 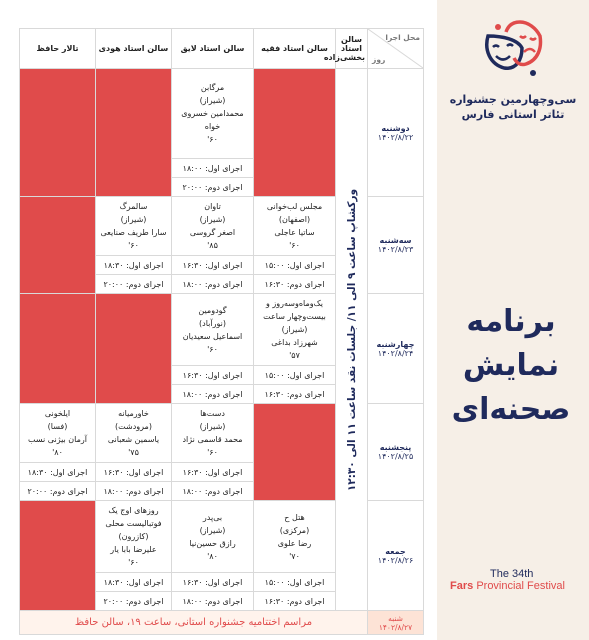 I want to click on show-duration: ۷۰', so click(x=294, y=556).